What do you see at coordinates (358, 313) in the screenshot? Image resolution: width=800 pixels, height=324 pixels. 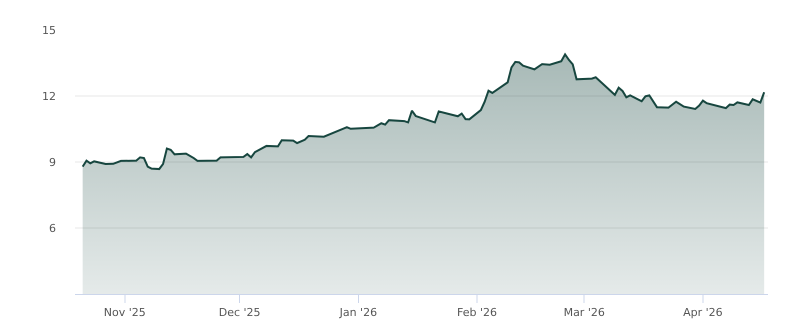 I see `x-tick-label: Jan '26` at bounding box center [358, 313].